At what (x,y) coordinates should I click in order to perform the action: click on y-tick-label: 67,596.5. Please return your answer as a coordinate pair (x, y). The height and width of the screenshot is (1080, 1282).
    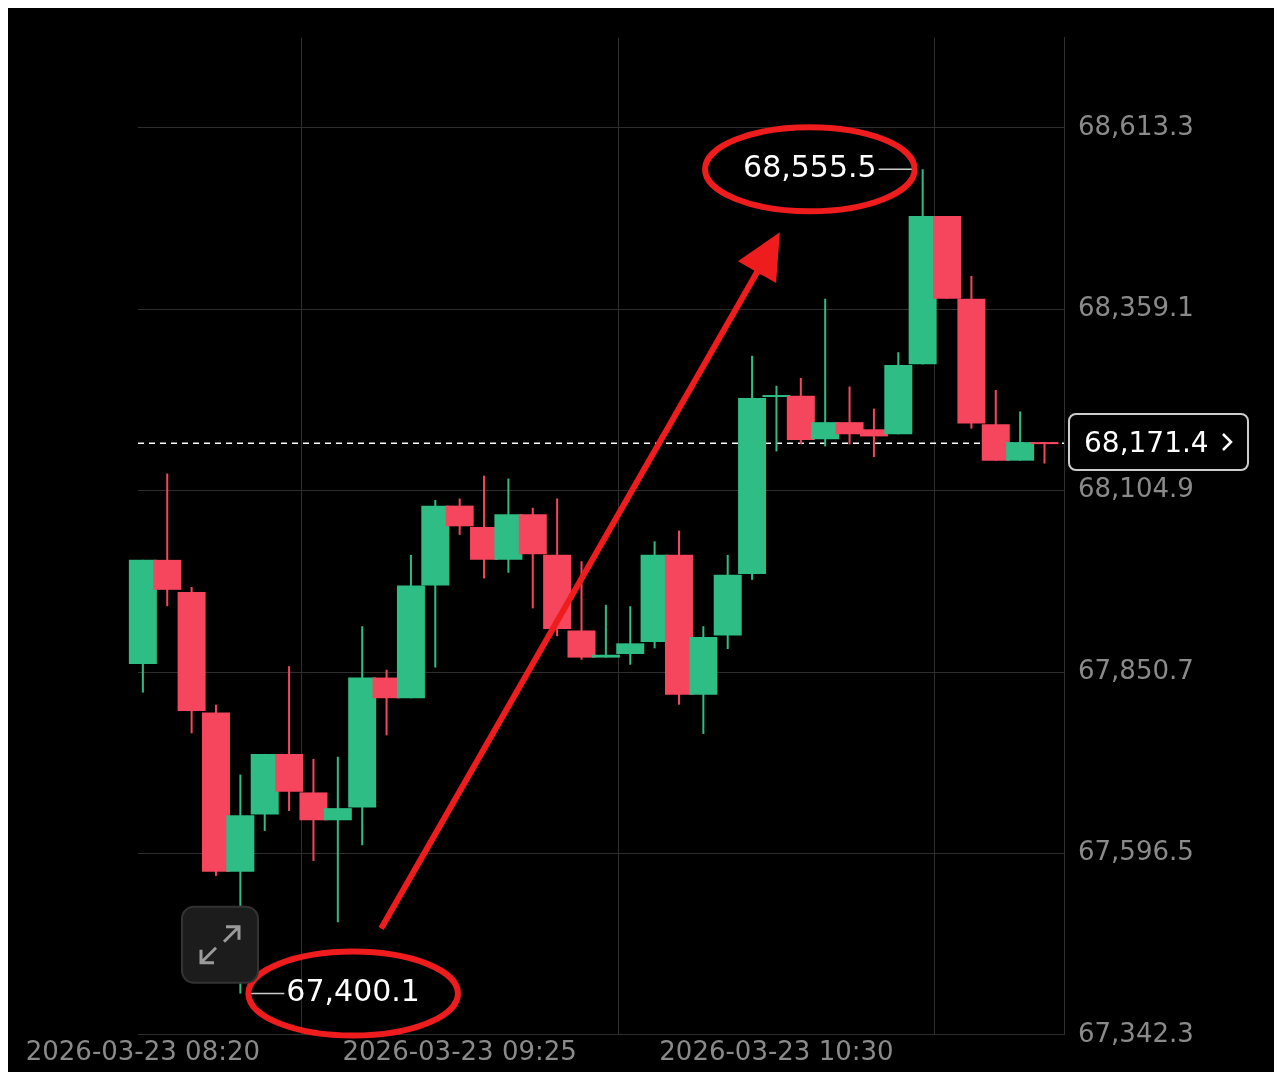
    Looking at the image, I should click on (1136, 851).